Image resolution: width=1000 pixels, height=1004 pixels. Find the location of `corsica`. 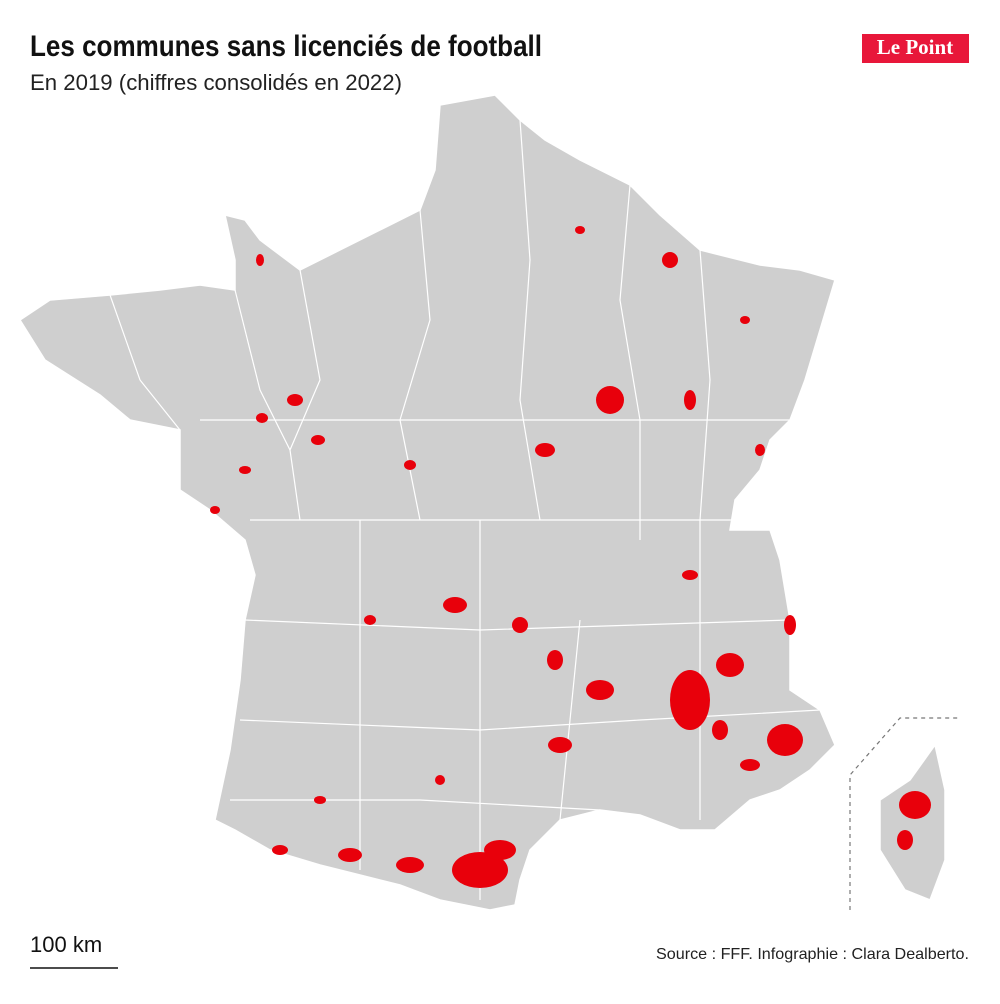

corsica is located at coordinates (912, 822).